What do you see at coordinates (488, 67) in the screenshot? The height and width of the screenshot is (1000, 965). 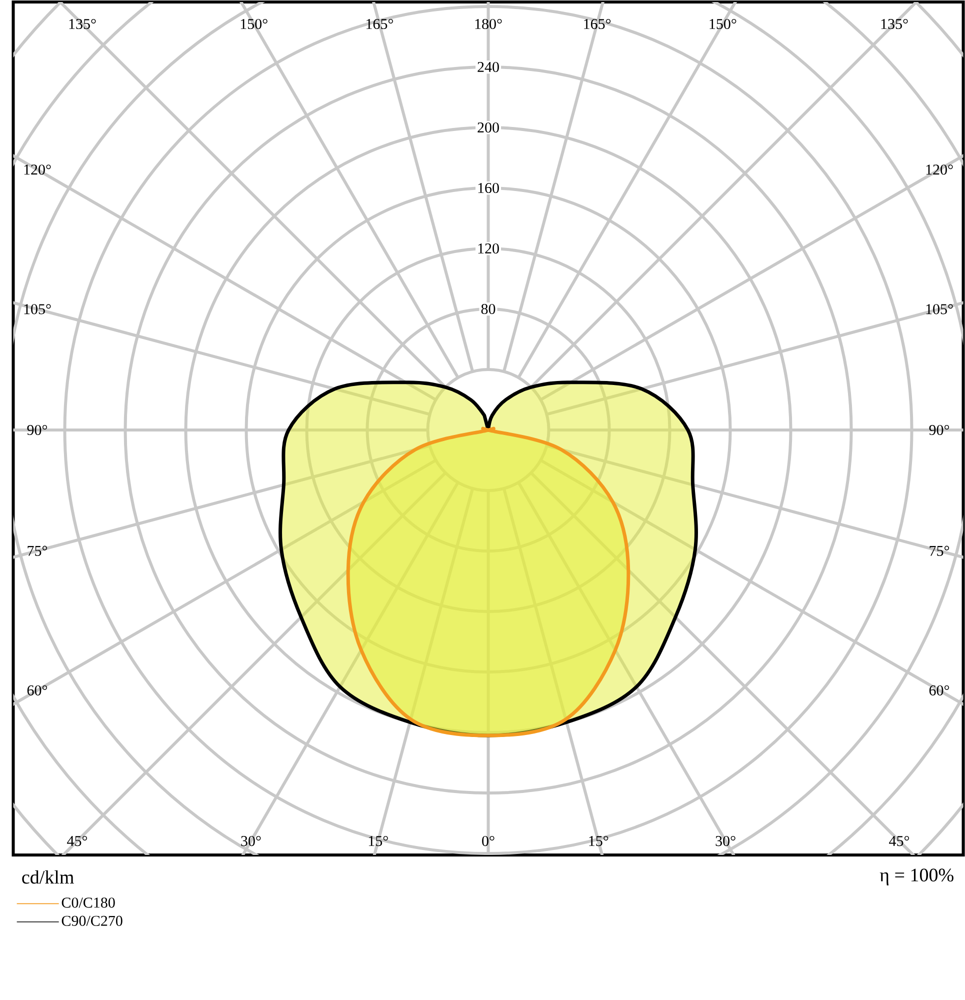 I see `y-tick-label: 240` at bounding box center [488, 67].